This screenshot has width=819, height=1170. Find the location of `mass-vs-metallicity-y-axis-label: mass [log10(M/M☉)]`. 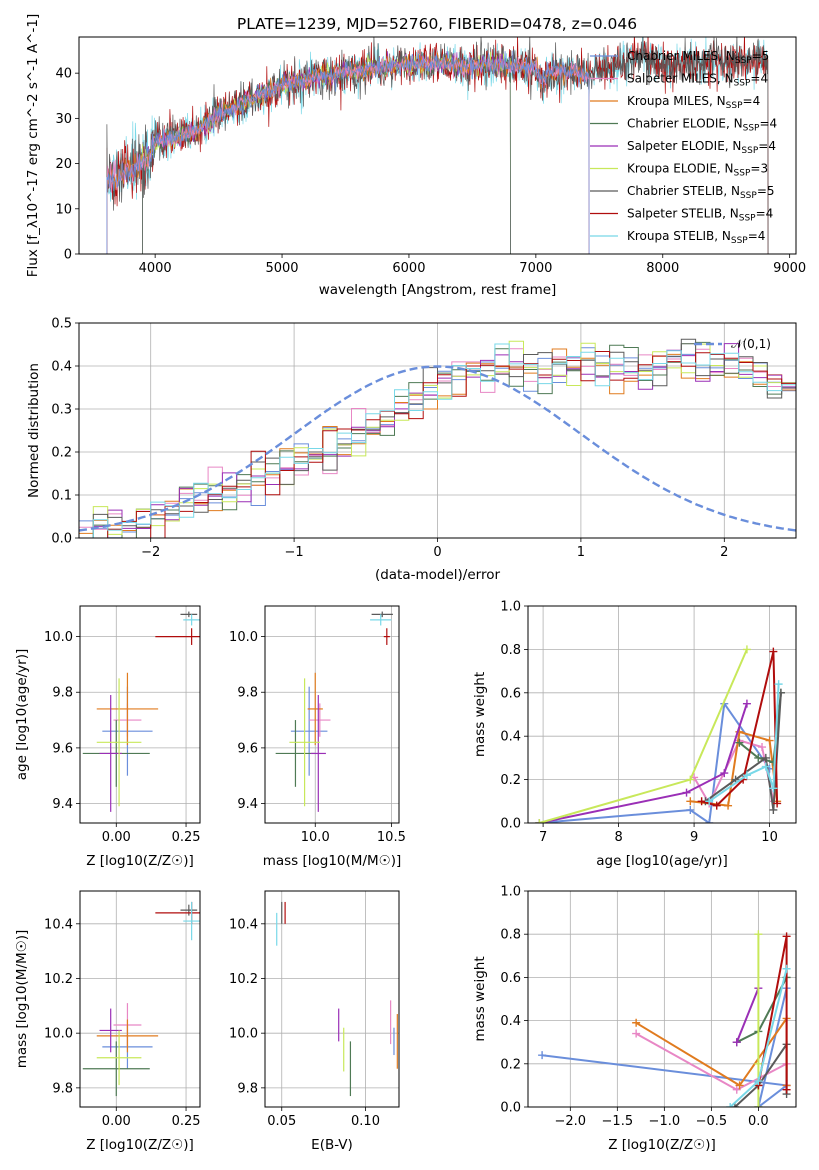

mass-vs-metallicity-y-axis-label: mass [log10(M/M☉)] is located at coordinates (22, 999).